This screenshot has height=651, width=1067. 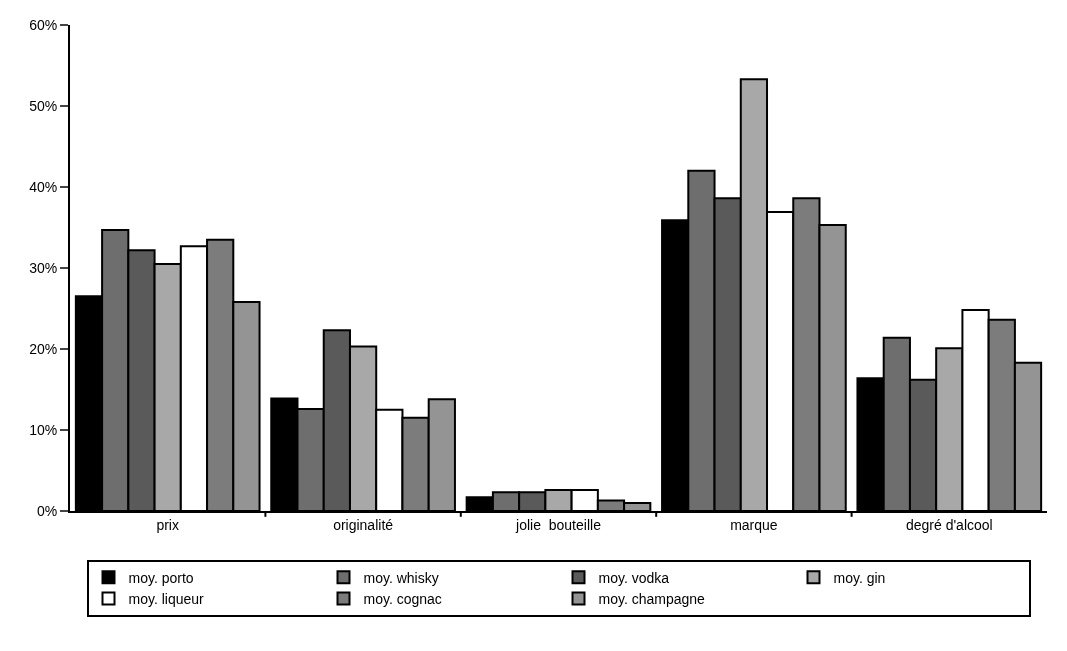 I want to click on y-tick-label: 30%, so click(x=43, y=267).